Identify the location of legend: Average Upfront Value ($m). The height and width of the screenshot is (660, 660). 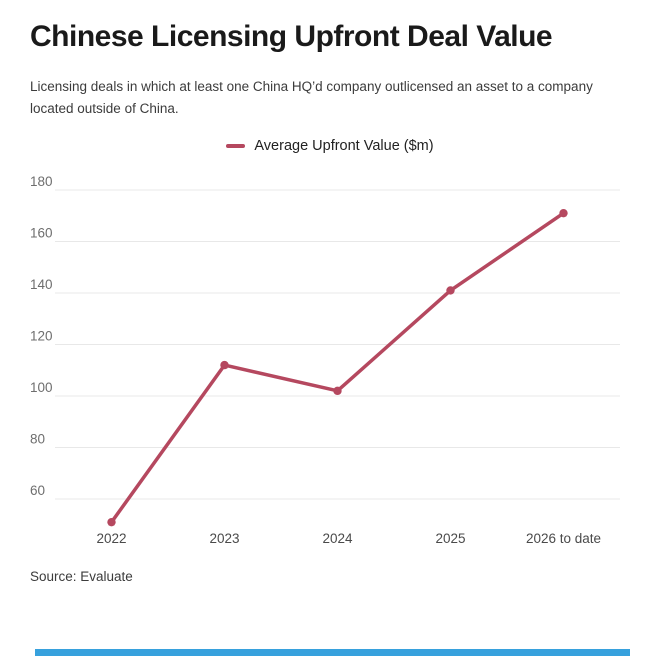
(330, 146).